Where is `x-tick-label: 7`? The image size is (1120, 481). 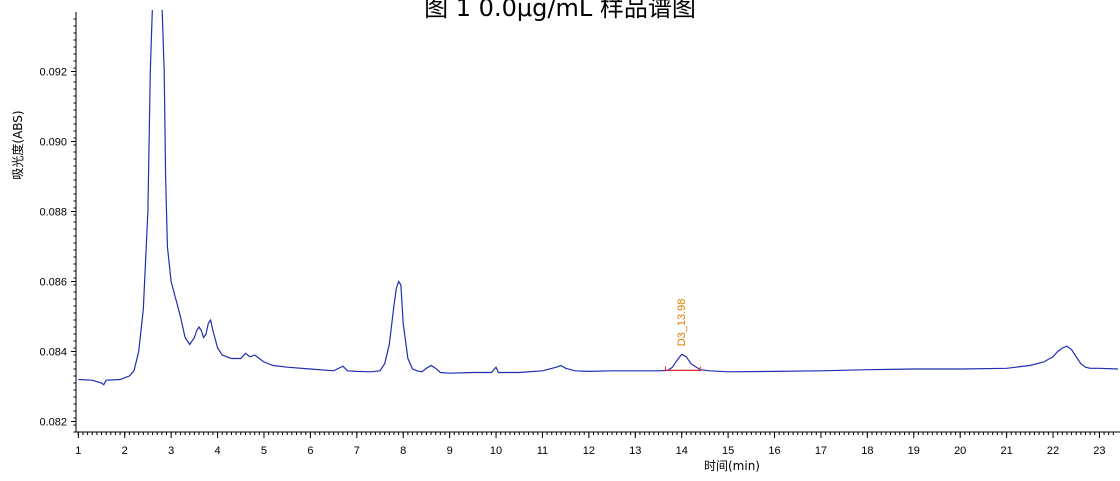 x-tick-label: 7 is located at coordinates (357, 451).